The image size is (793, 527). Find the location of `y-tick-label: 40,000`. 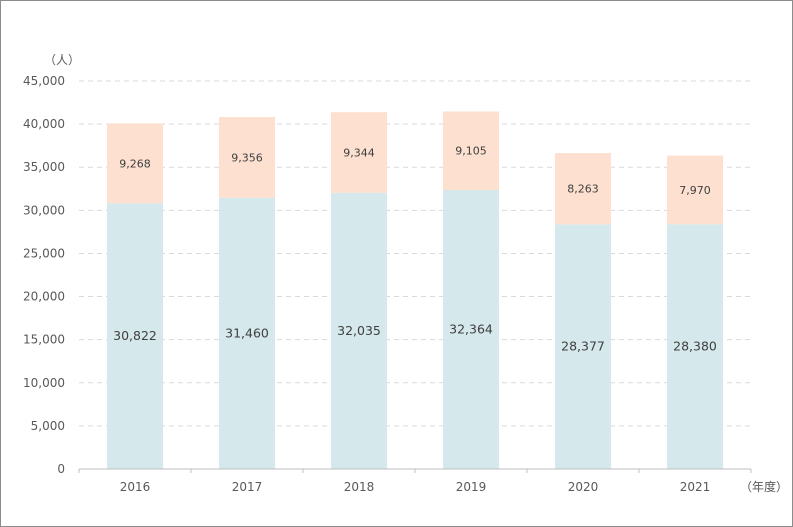

y-tick-label: 40,000 is located at coordinates (44, 124).